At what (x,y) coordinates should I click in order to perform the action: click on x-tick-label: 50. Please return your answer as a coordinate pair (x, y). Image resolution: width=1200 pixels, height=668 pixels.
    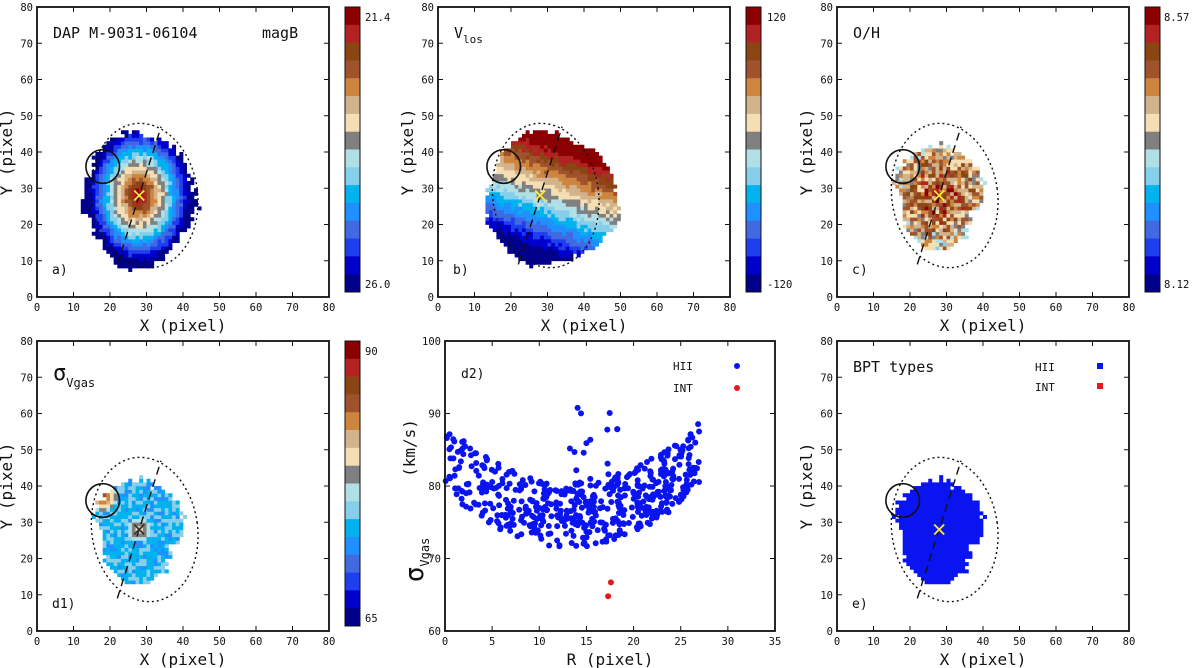
    Looking at the image, I should click on (1019, 308).